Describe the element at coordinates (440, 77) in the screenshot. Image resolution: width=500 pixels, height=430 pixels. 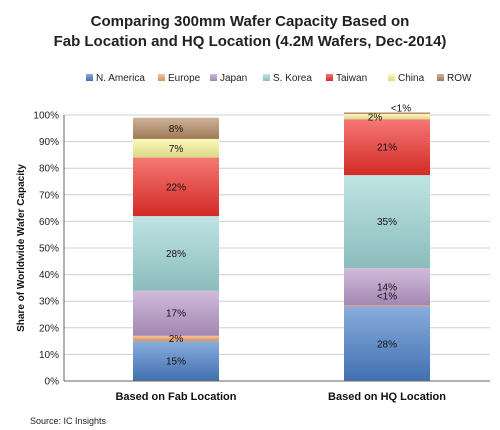
I see `legend-swatch-row` at that location.